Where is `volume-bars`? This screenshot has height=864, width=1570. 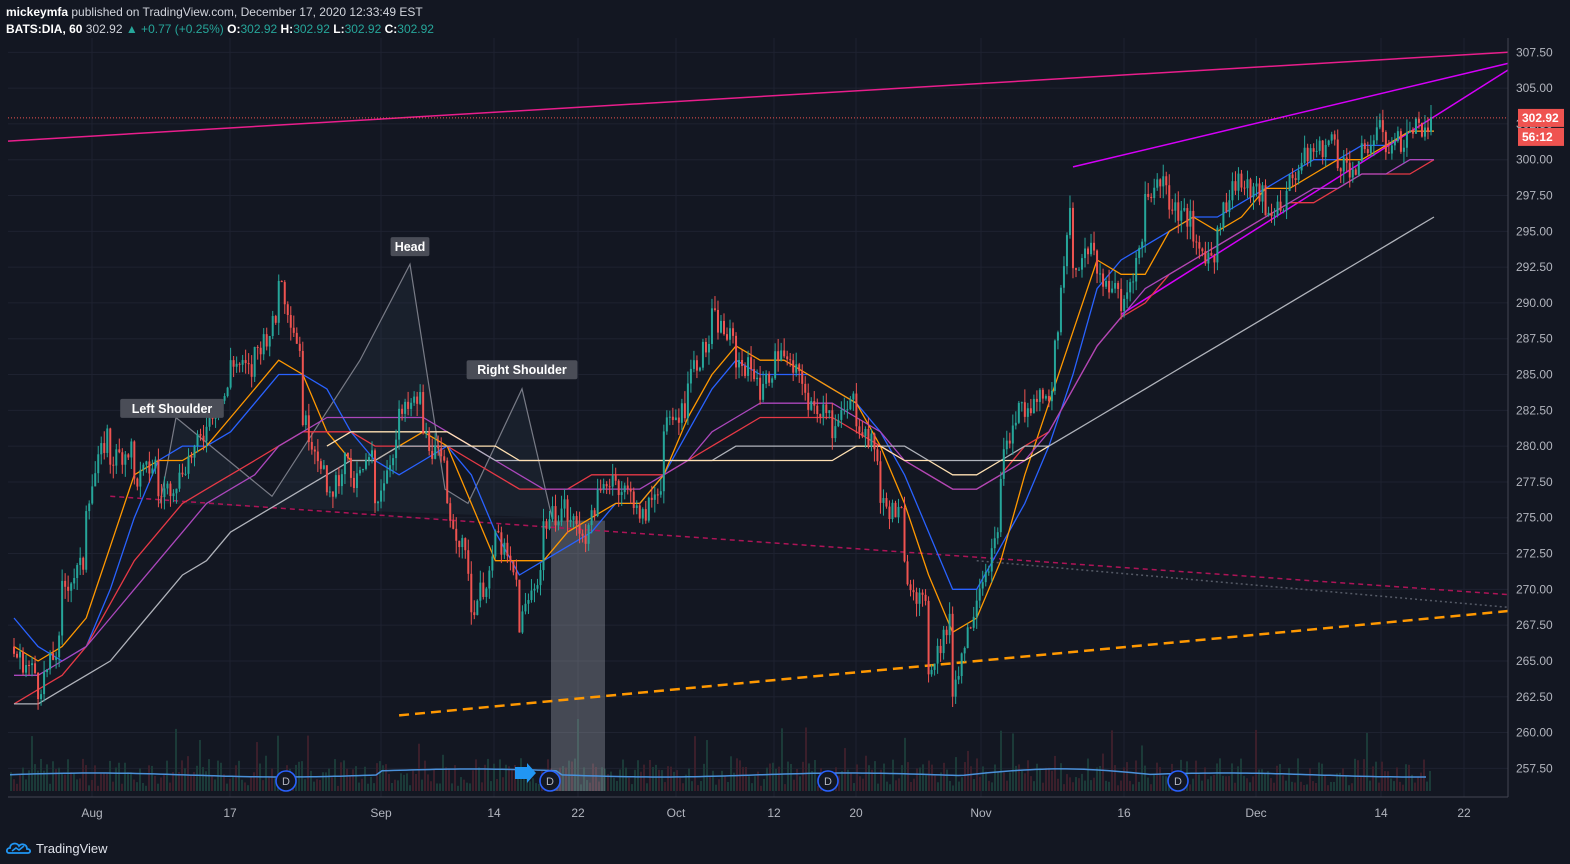
volume-bars is located at coordinates (720, 754).